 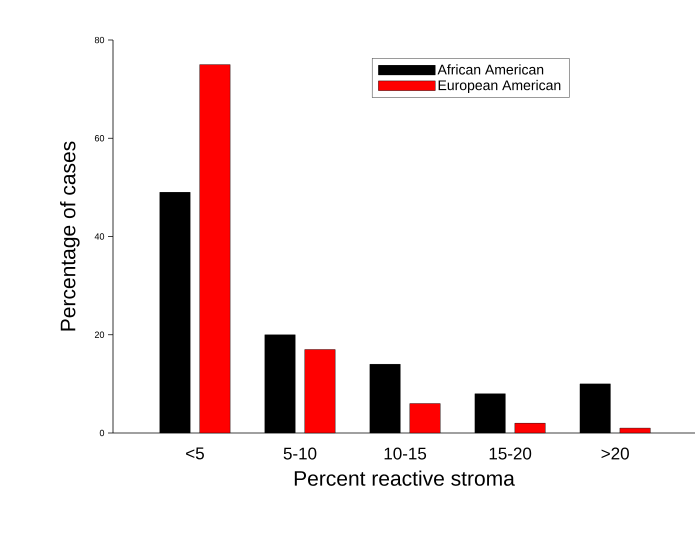 What do you see at coordinates (300, 454) in the screenshot?
I see `x-tick-label: 5-10` at bounding box center [300, 454].